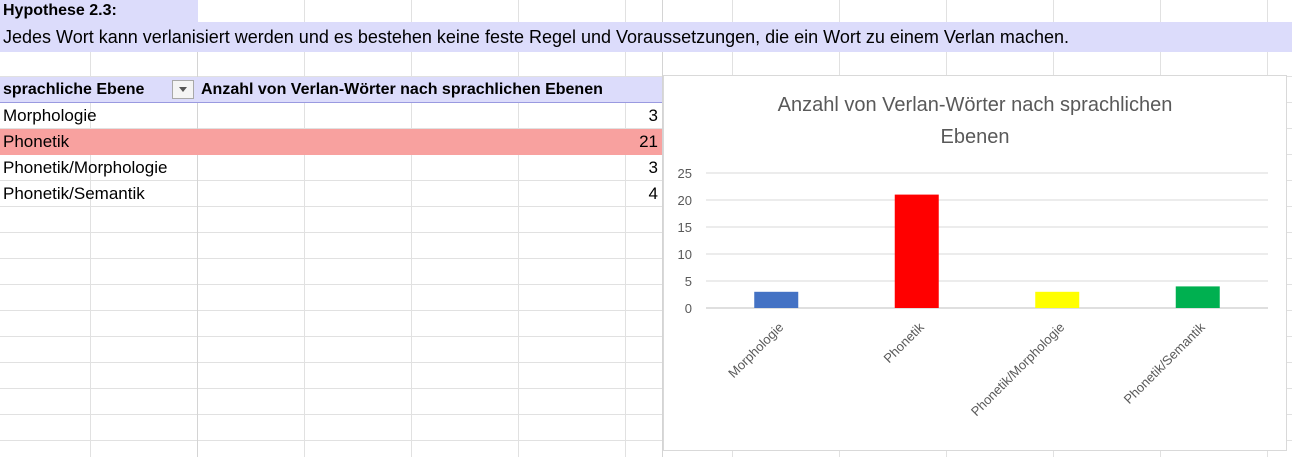  I want to click on filter-dropdown-button, so click(183, 89).